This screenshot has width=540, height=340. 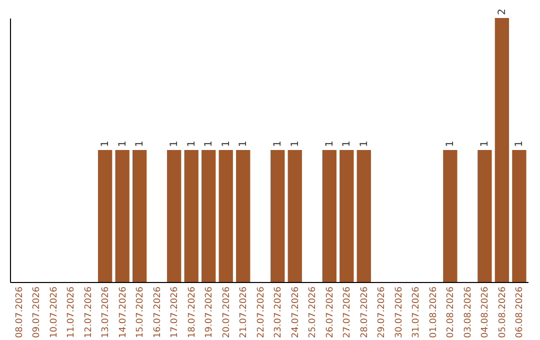 I want to click on x-tick-label: 08.07.2026, so click(x=19, y=312).